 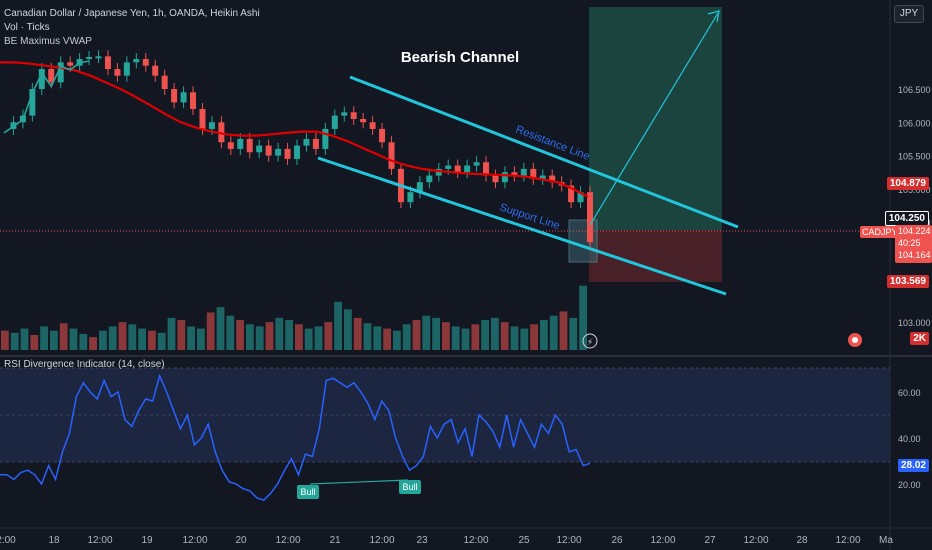 I want to click on time-tick: 2:00, so click(x=8, y=540).